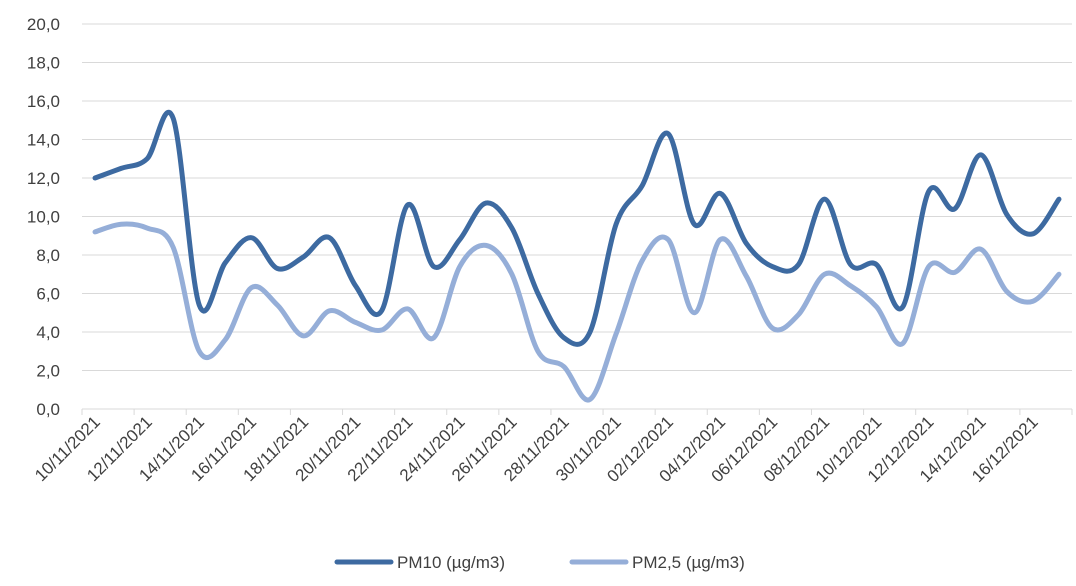  Describe the element at coordinates (43, 101) in the screenshot. I see `y-tick-label: 16,0` at that location.